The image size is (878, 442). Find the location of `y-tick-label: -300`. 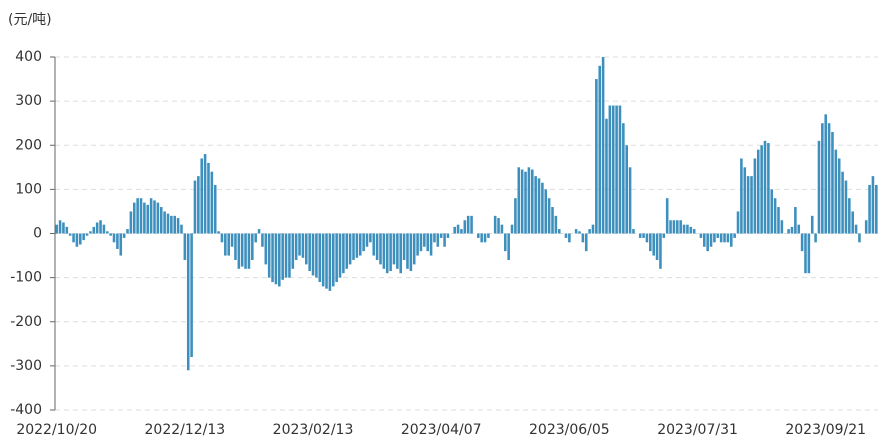

y-tick-label: -300 is located at coordinates (26, 366).